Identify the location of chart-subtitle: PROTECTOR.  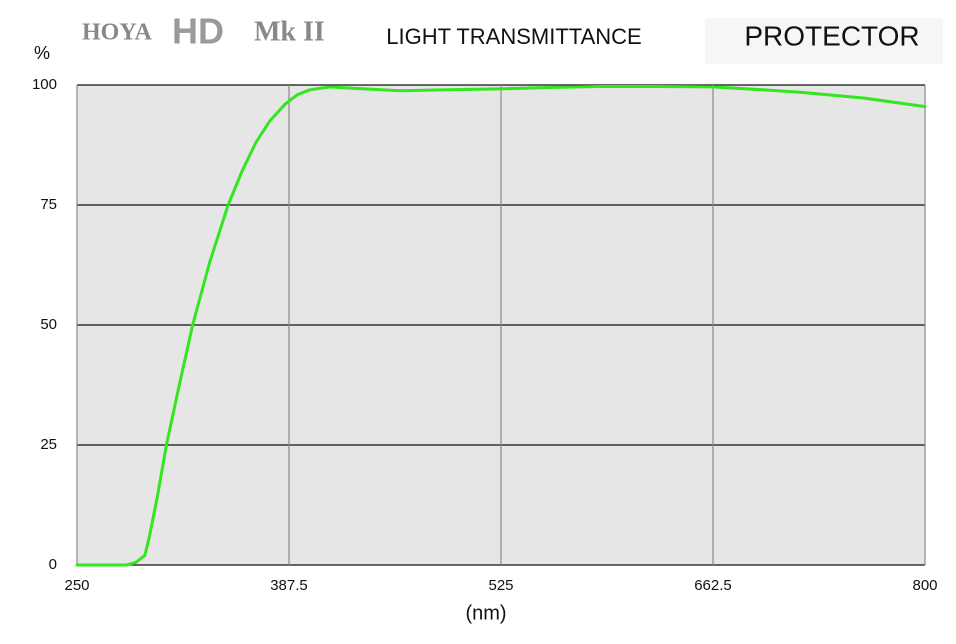
(831, 35).